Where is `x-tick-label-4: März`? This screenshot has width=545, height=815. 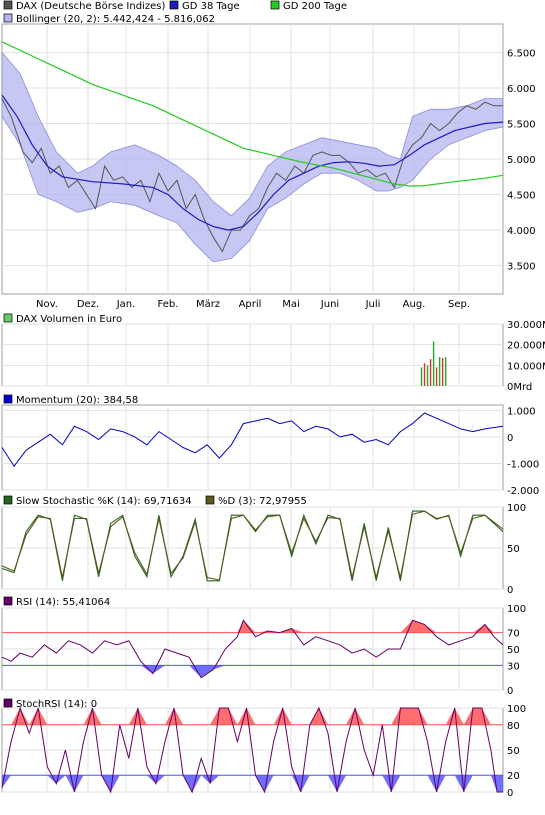 x-tick-label-4: März is located at coordinates (208, 304).